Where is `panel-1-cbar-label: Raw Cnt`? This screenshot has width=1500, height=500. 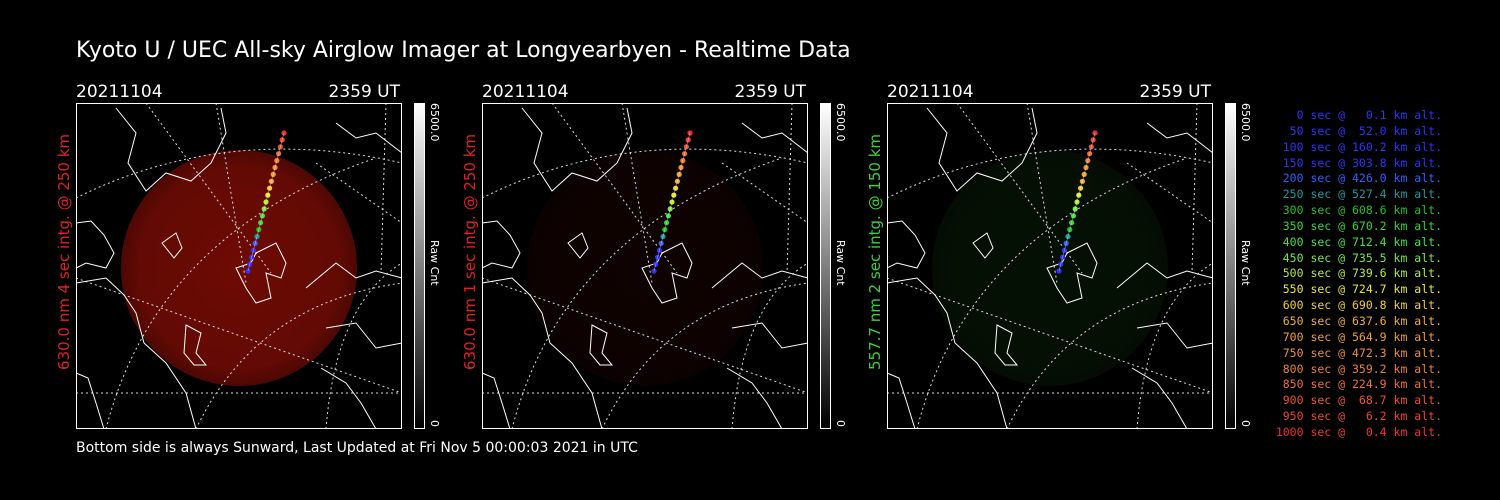
panel-1-cbar-label: Raw Cnt is located at coordinates (434, 263).